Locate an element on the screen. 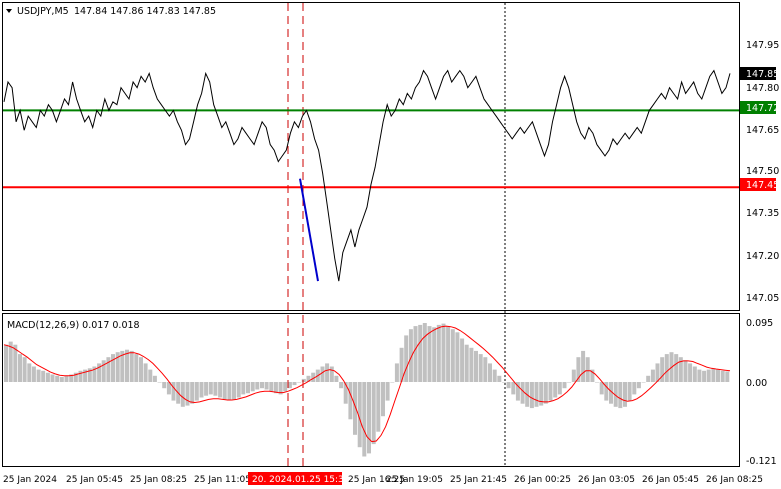 Image resolution: width=781 pixels, height=489 pixels. red-level-label: 147.45 is located at coordinates (762, 185).